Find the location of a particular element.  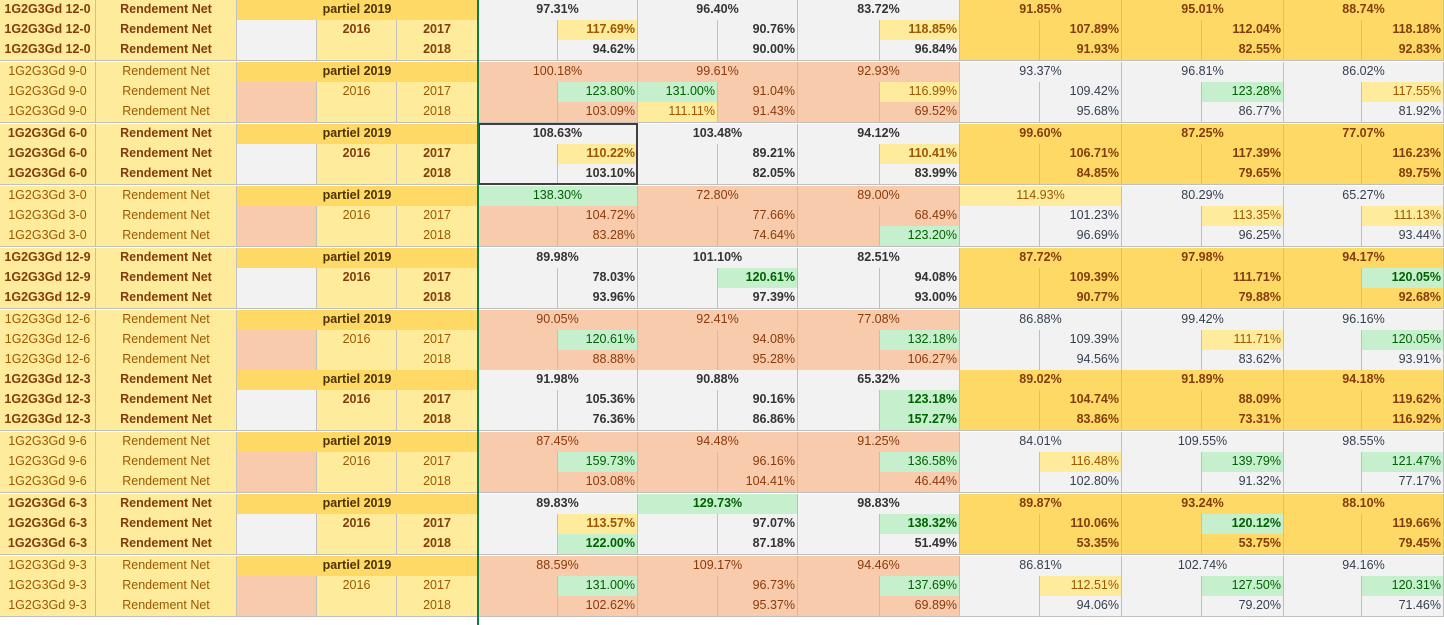

data-value-cell: 105.36% is located at coordinates (598, 400).